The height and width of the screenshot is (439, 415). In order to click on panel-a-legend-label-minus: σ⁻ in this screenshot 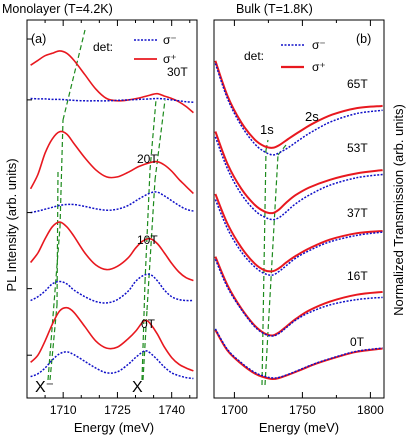, I will do `click(170, 40)`.